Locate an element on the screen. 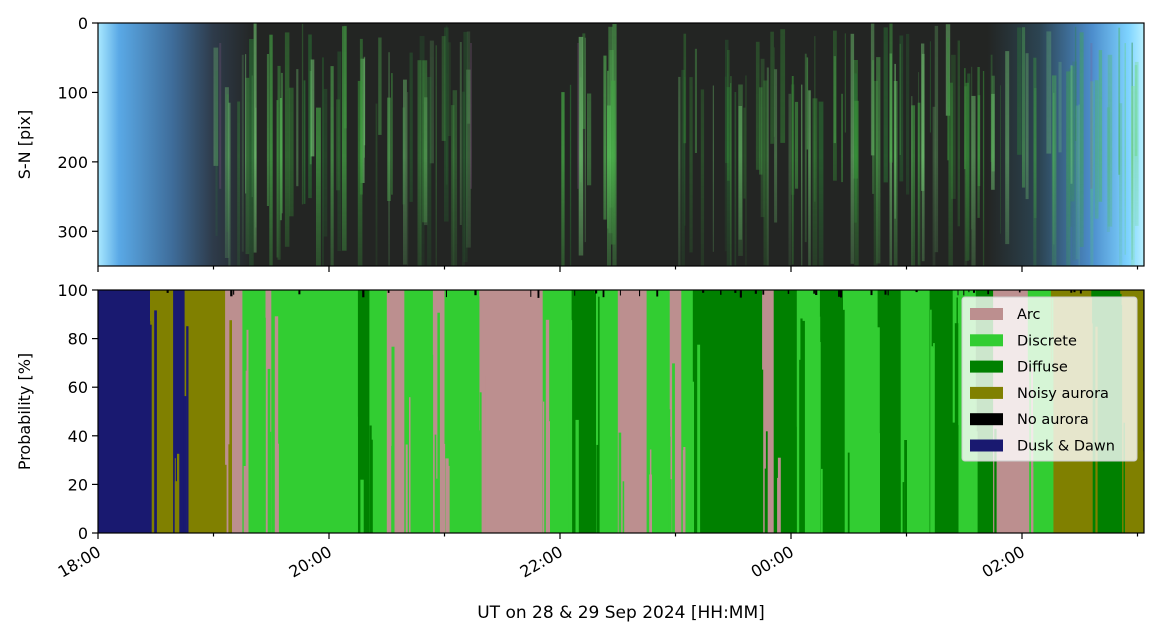 This screenshot has height=638, width=1158. legend-label: Noisy aurora is located at coordinates (1063, 394).